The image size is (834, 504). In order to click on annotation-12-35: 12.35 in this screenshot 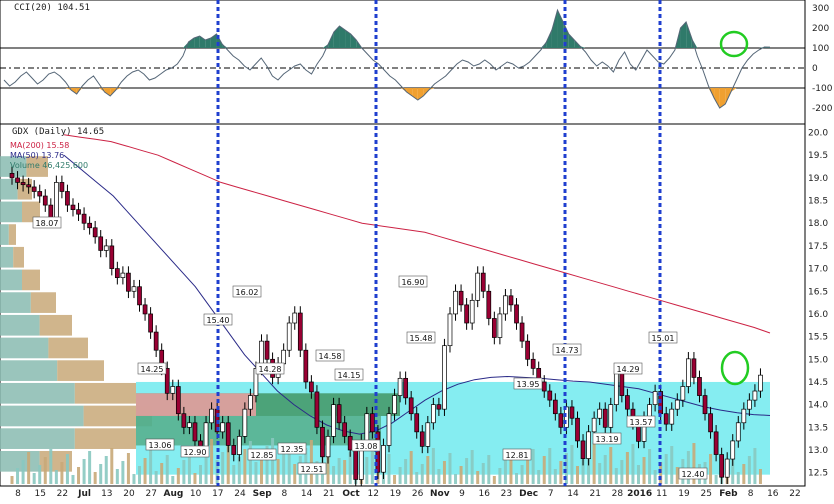, I will do `click(292, 449)`.